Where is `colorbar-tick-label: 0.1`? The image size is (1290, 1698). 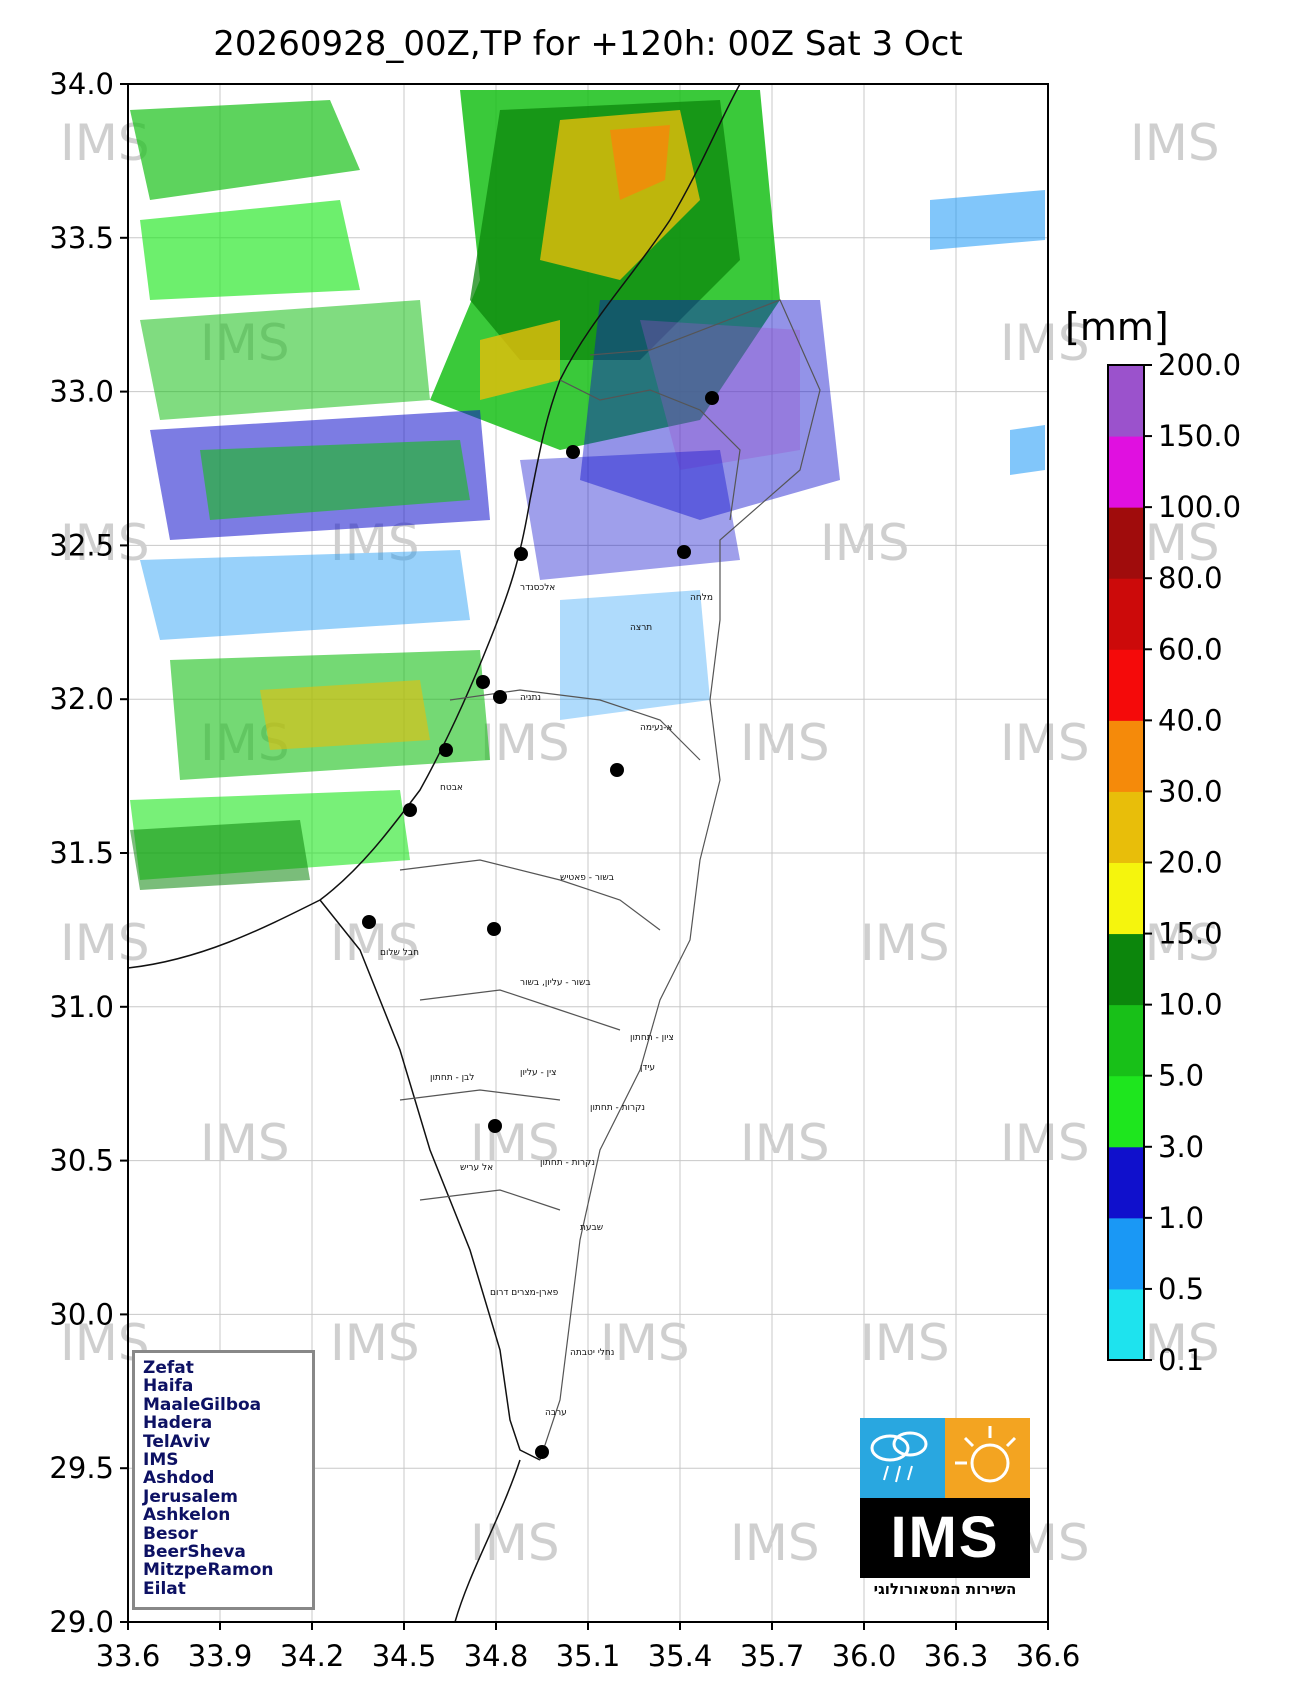
colorbar-tick-label: 0.1 is located at coordinates (1181, 1360).